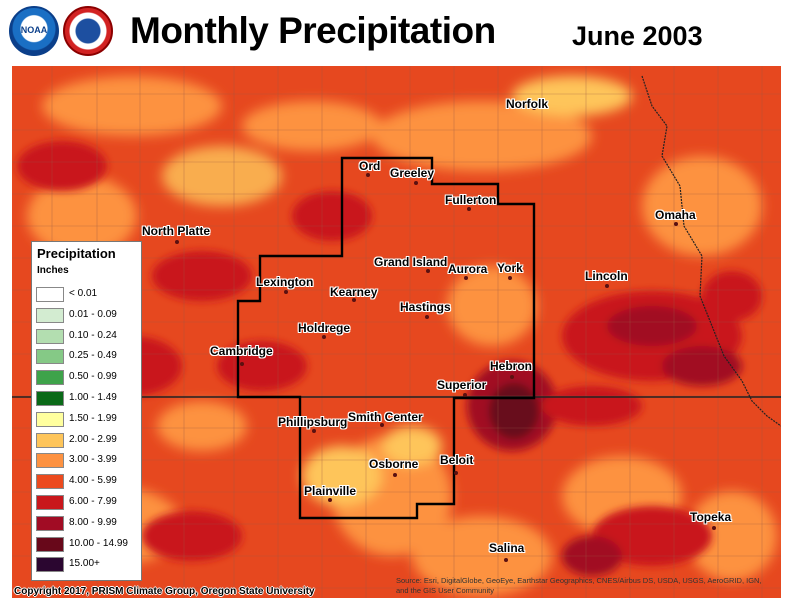  Describe the element at coordinates (313, 30) in the screenshot. I see `map-title: Monthly Precipitation` at that location.